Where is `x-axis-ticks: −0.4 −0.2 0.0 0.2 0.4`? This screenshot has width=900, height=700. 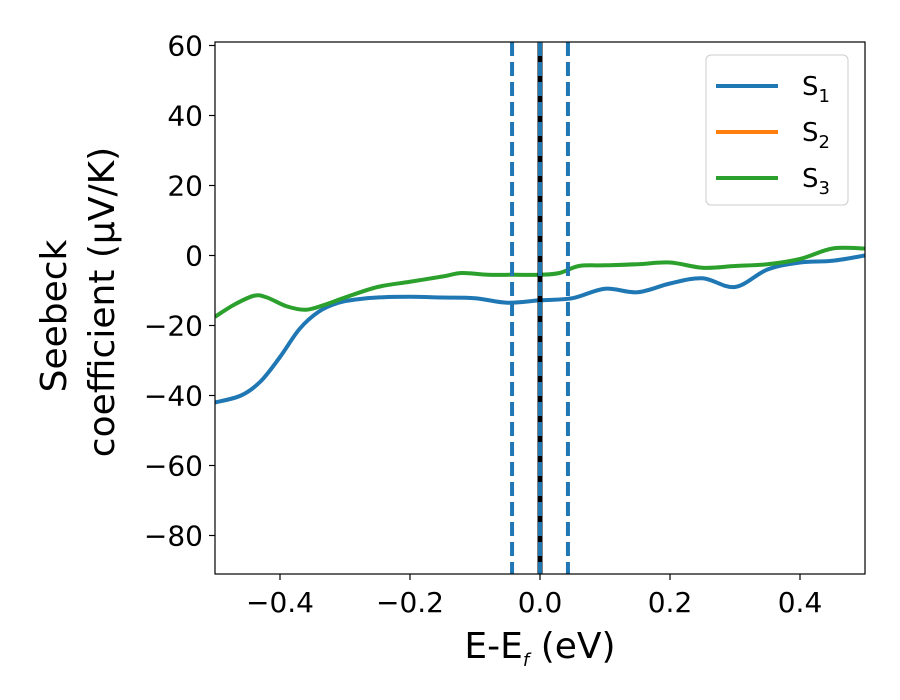 x-axis-ticks: −0.4 −0.2 0.0 0.2 0.4 is located at coordinates (534, 596).